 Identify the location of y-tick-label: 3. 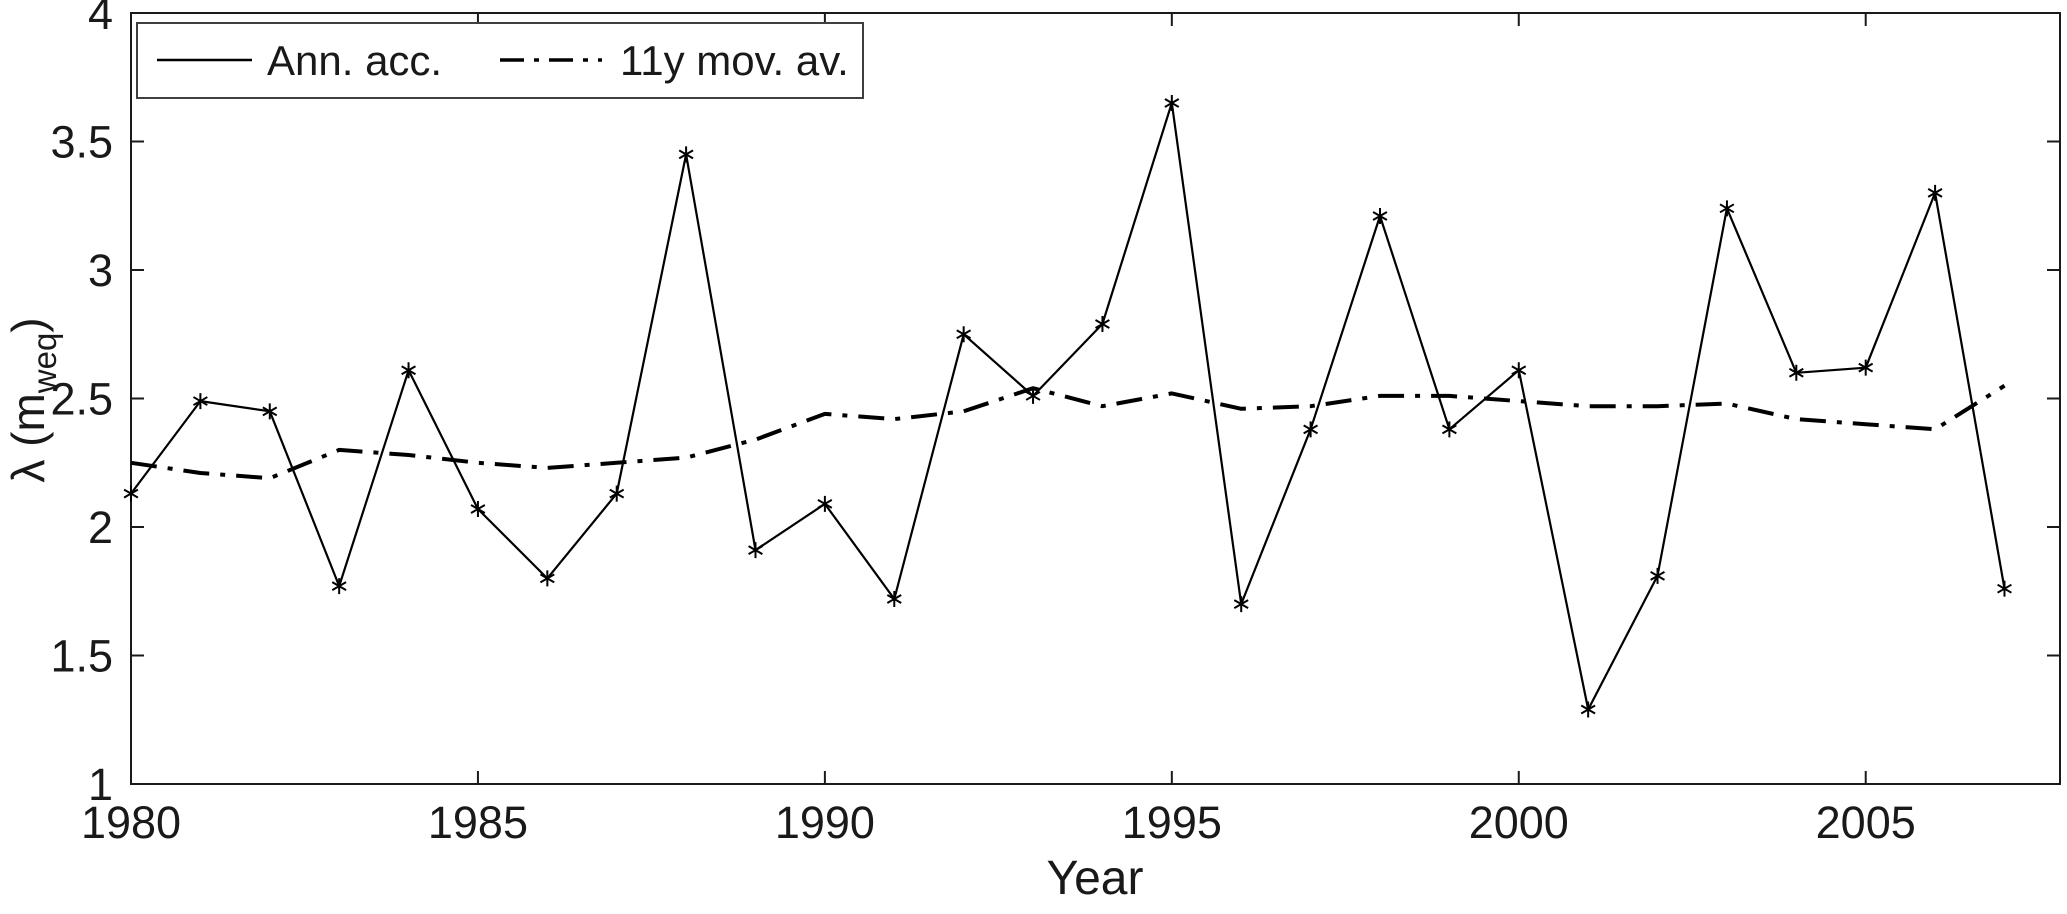
(100, 270).